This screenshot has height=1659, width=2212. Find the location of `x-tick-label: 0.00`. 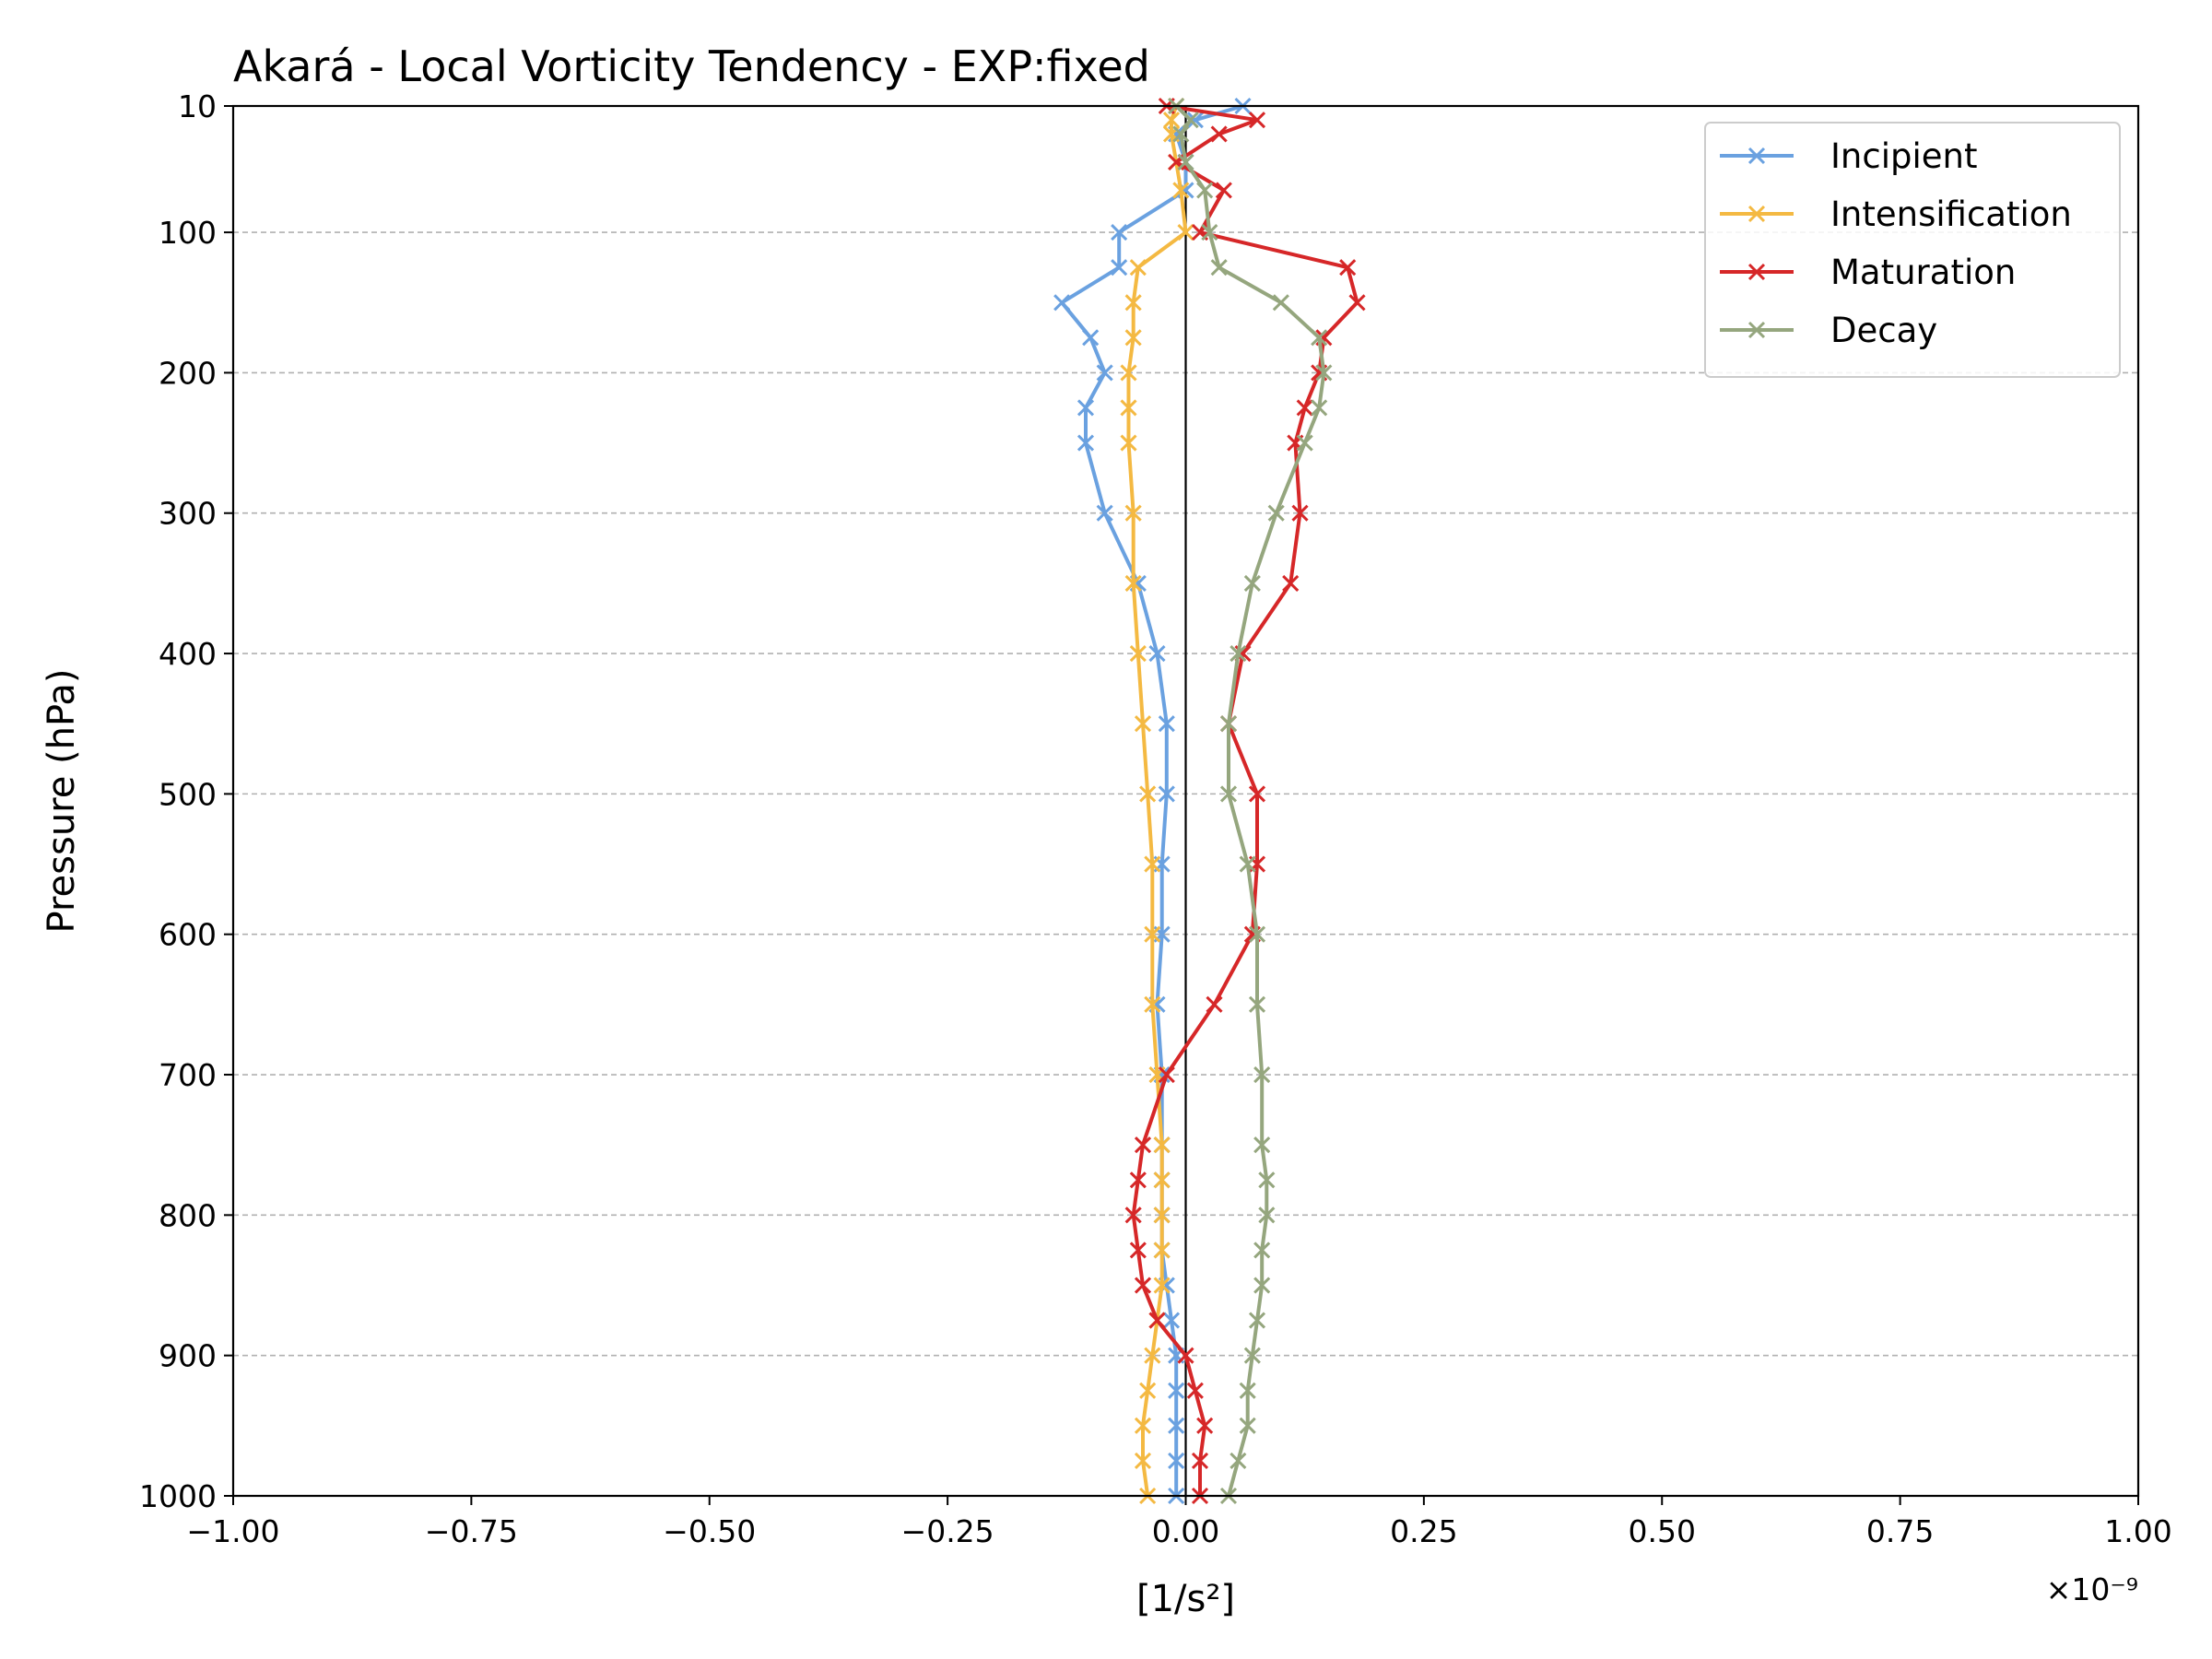

x-tick-label: 0.00 is located at coordinates (1185, 1531).